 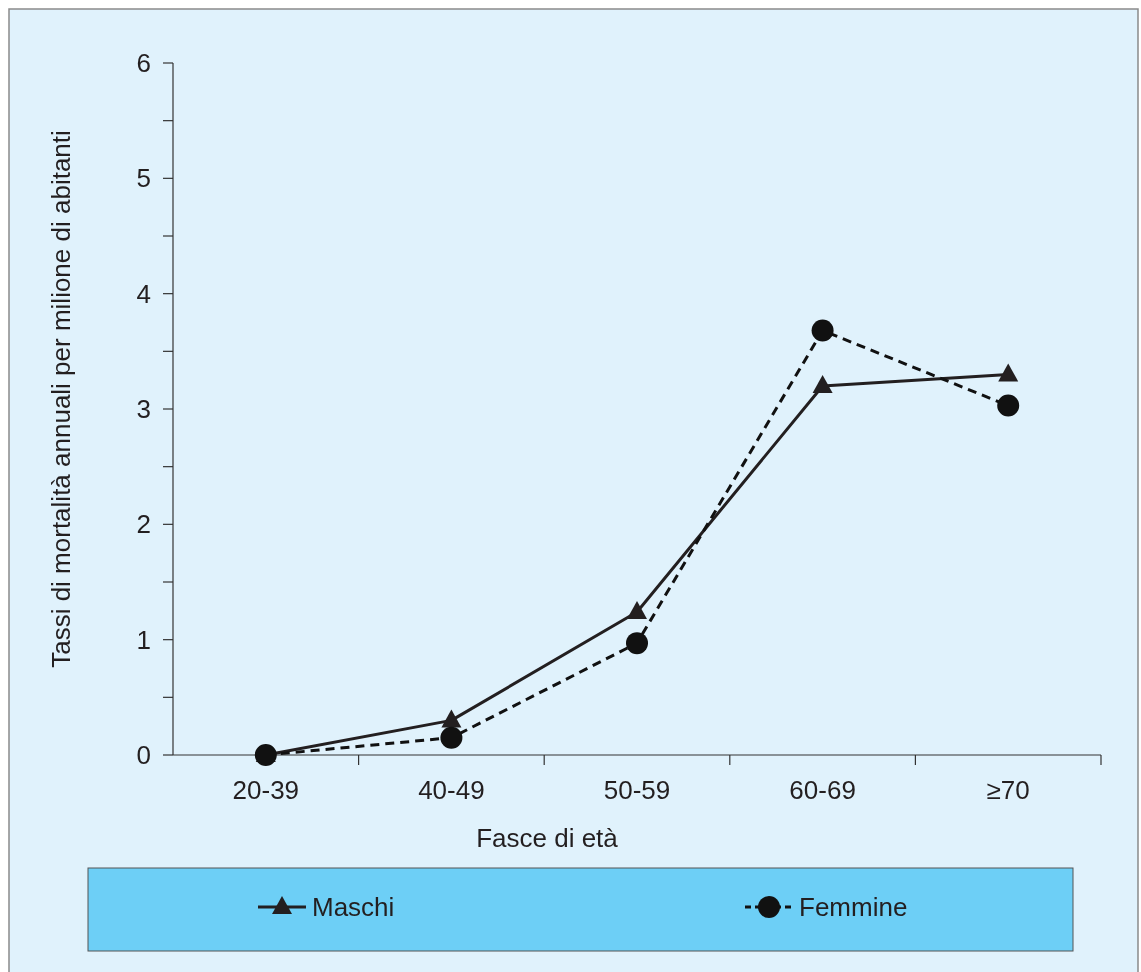 What do you see at coordinates (547, 838) in the screenshot?
I see `x-axis-title: Fasce di età` at bounding box center [547, 838].